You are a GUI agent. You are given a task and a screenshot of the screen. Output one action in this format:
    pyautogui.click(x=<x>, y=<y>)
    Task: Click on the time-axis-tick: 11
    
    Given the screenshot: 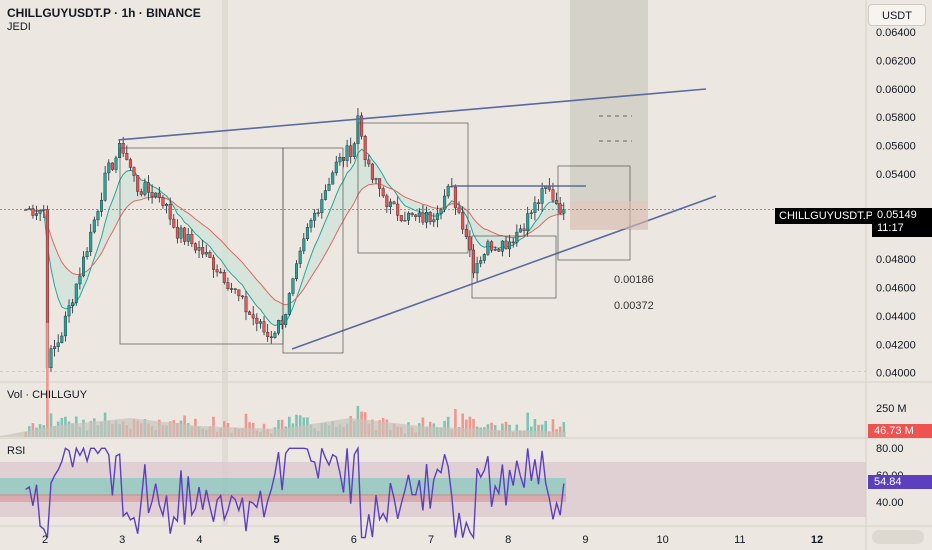 What is the action you would take?
    pyautogui.click(x=739, y=540)
    